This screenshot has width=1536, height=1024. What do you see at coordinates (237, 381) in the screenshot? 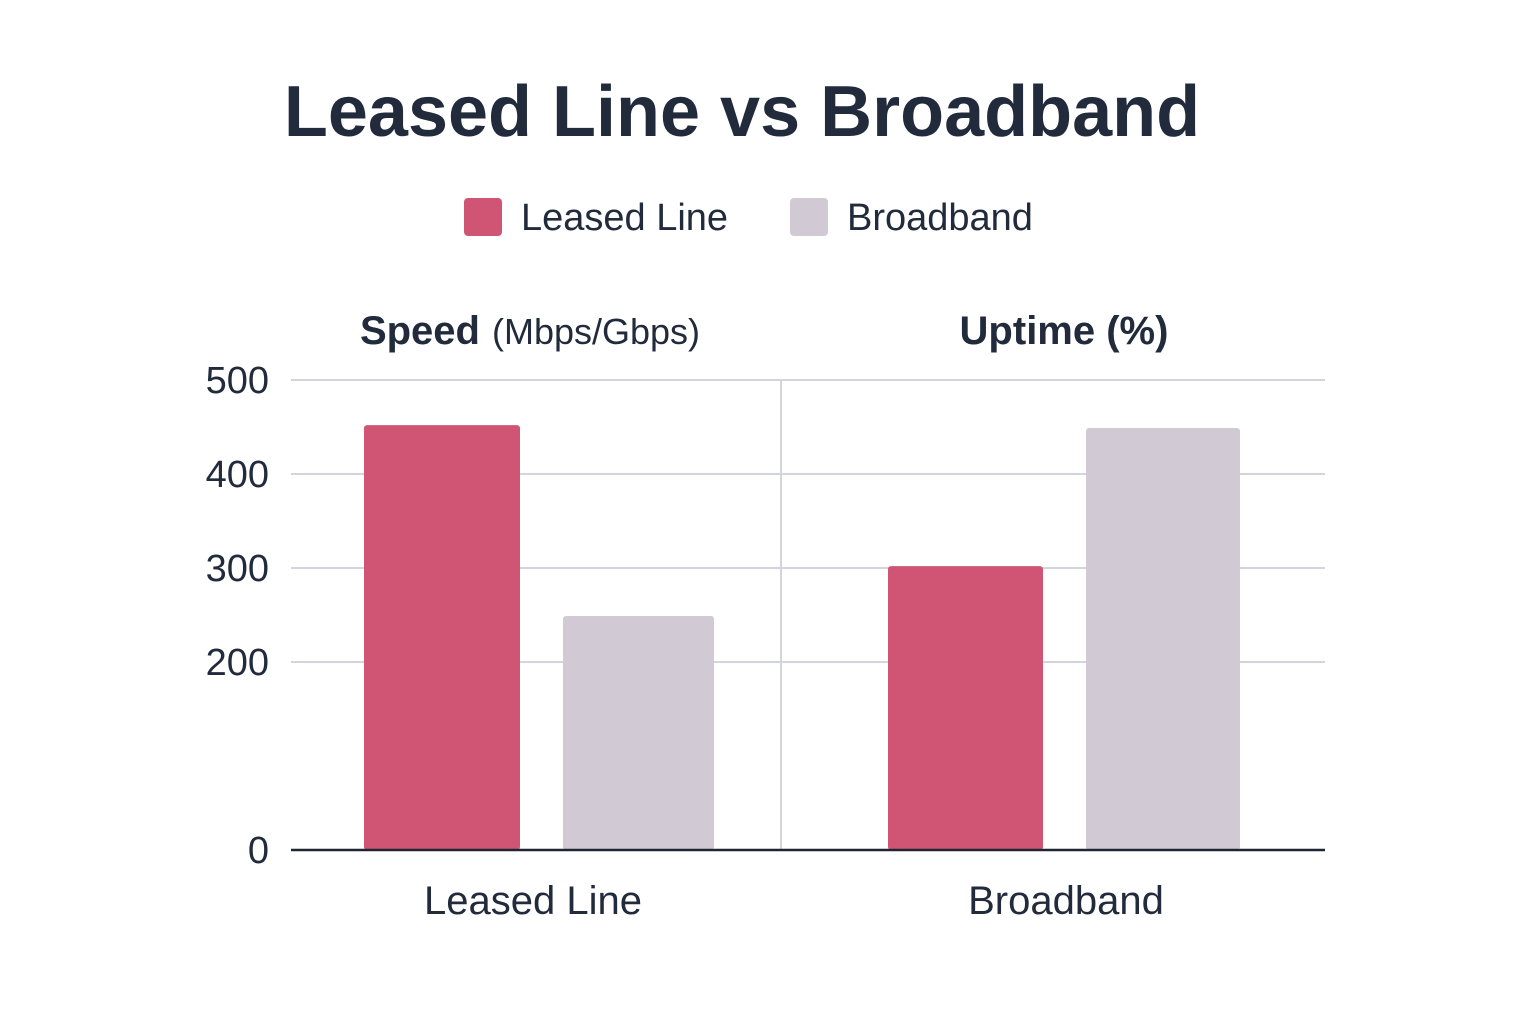
I see `y-tick-label: 500` at bounding box center [237, 381].